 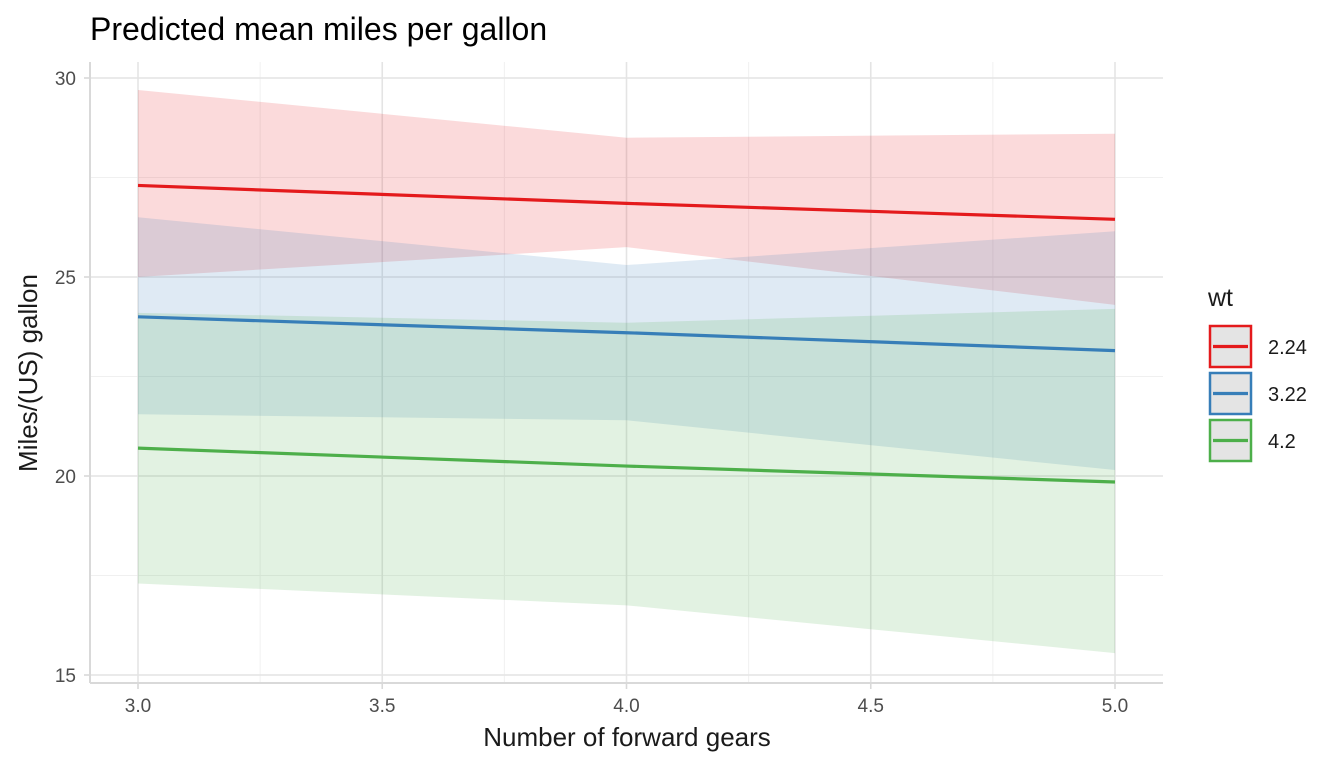 I want to click on x-axis-ticks: 3.0 3.5 4.0 4.5 5.0, so click(x=626, y=700).